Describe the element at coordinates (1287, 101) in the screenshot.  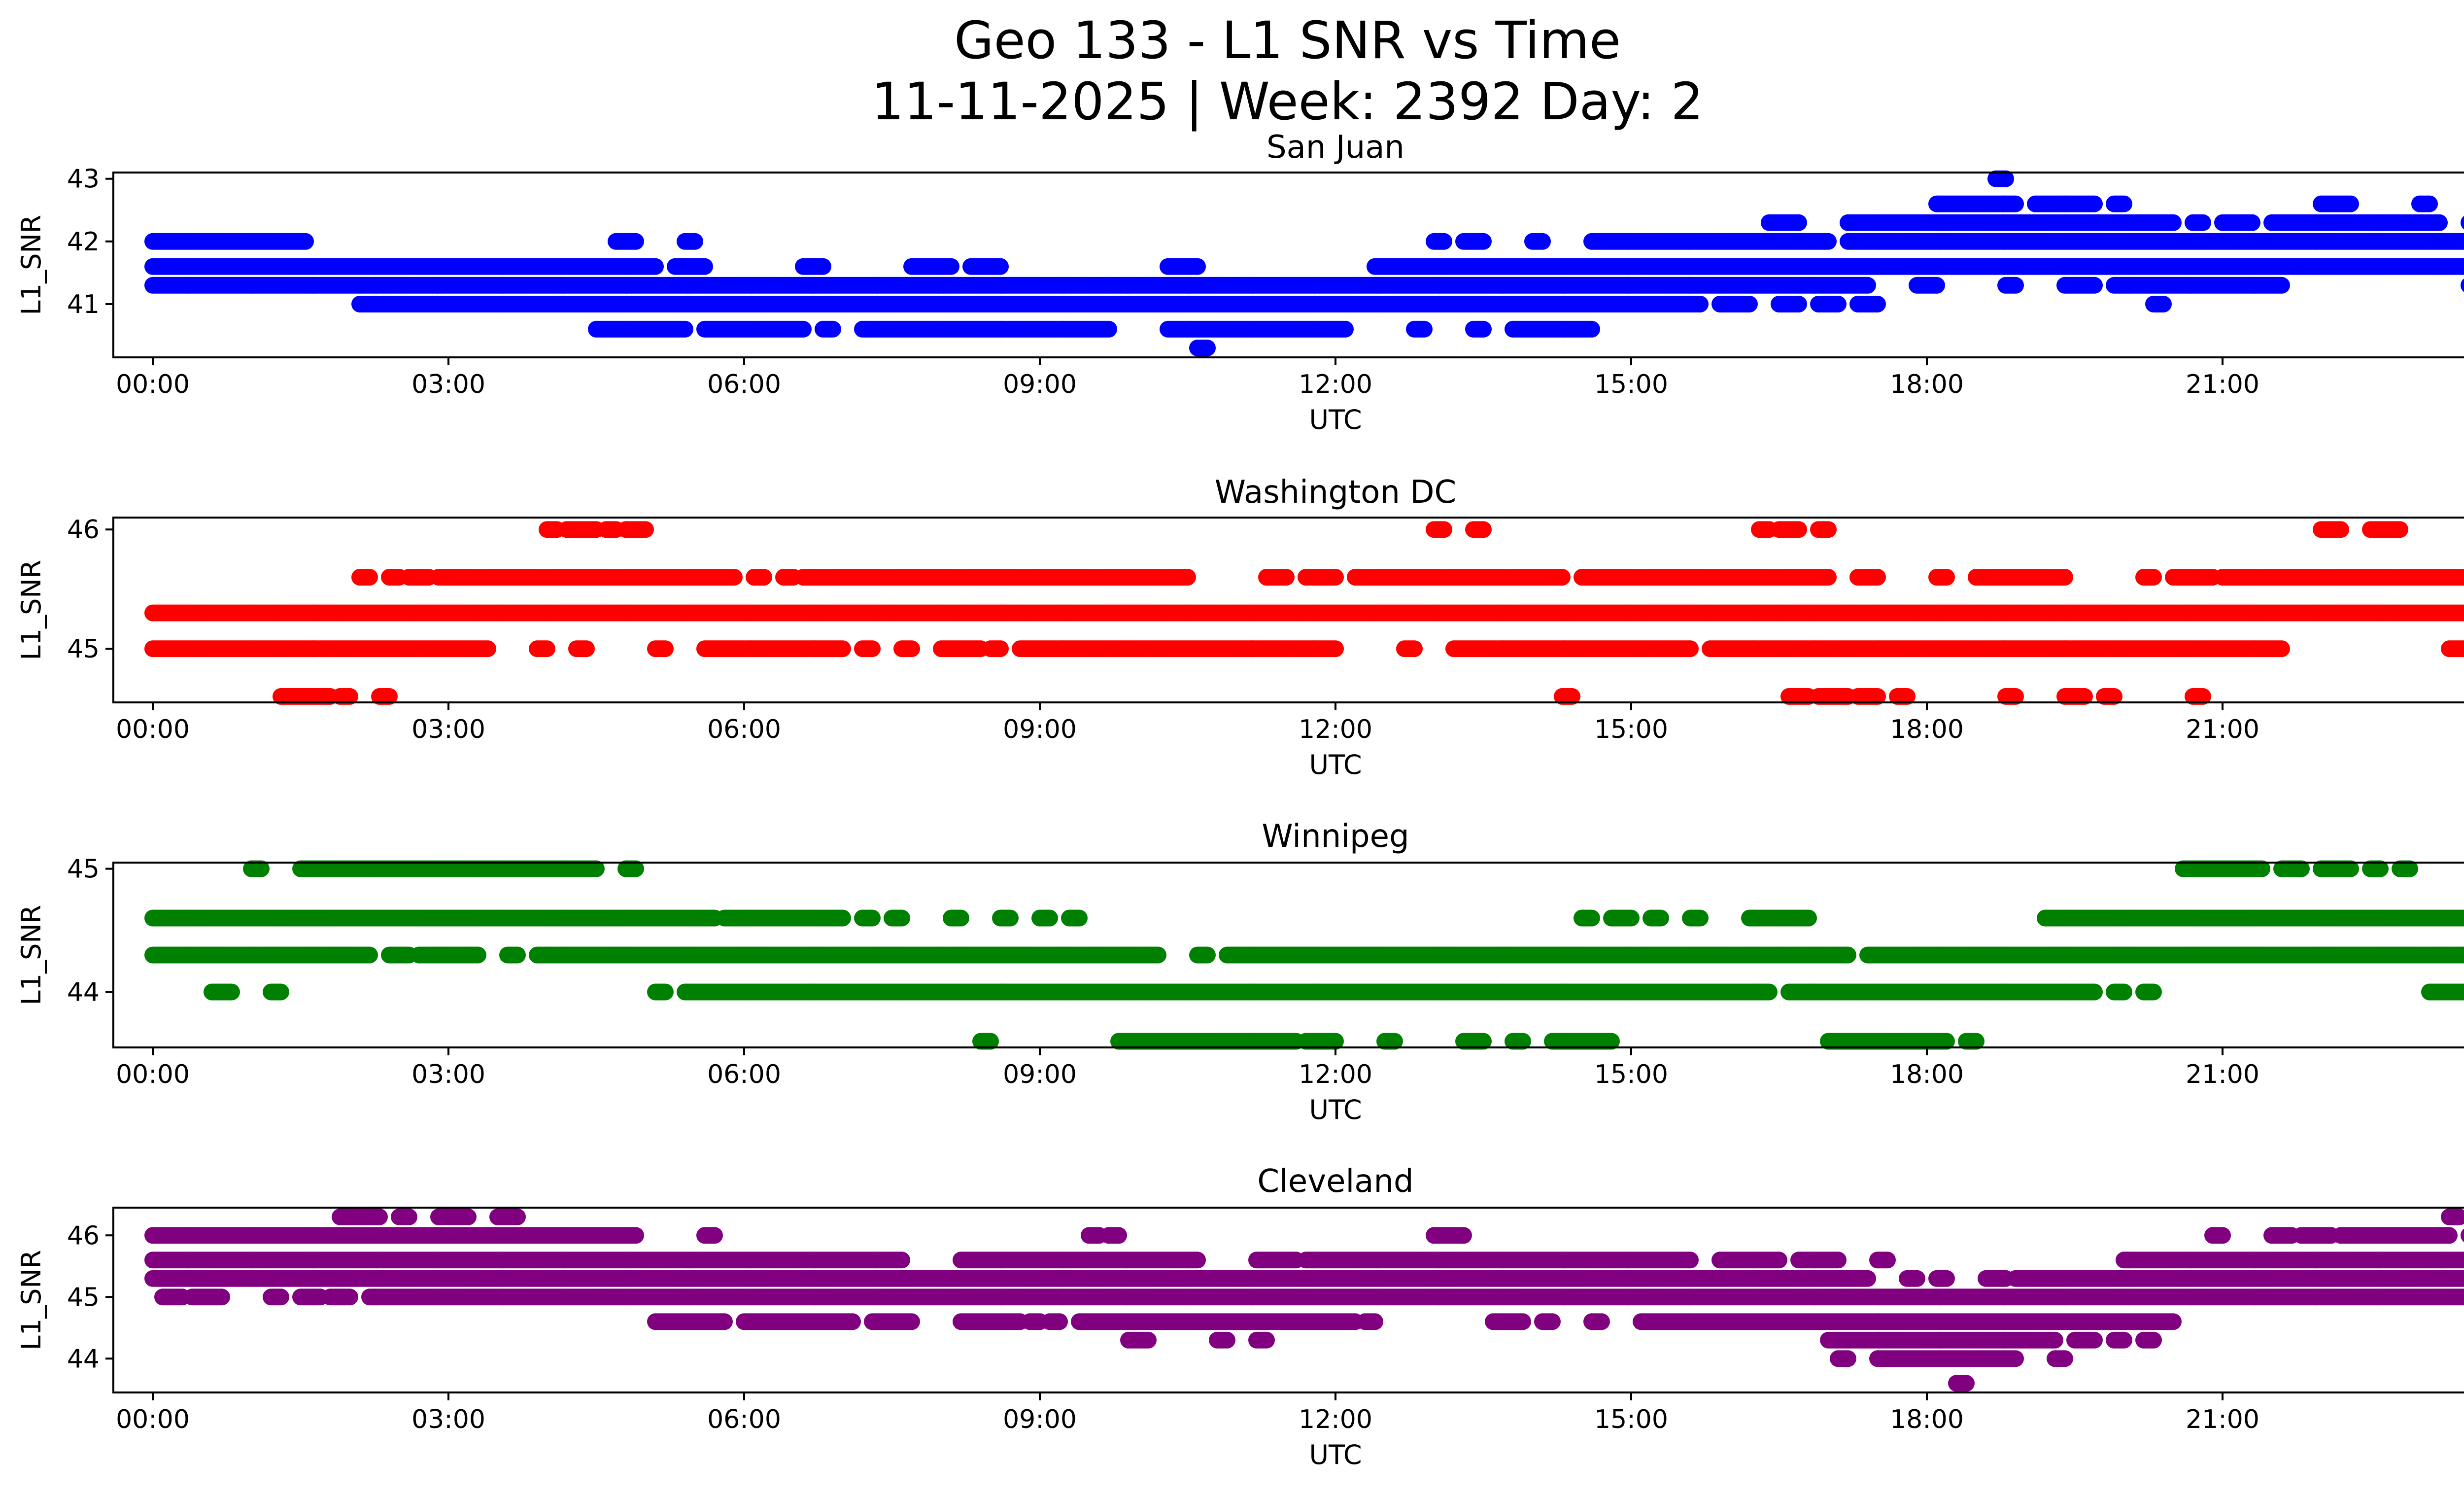
I see `figure-title-line-2: 11-11-2025 | Week: 2392 Day: 2` at that location.